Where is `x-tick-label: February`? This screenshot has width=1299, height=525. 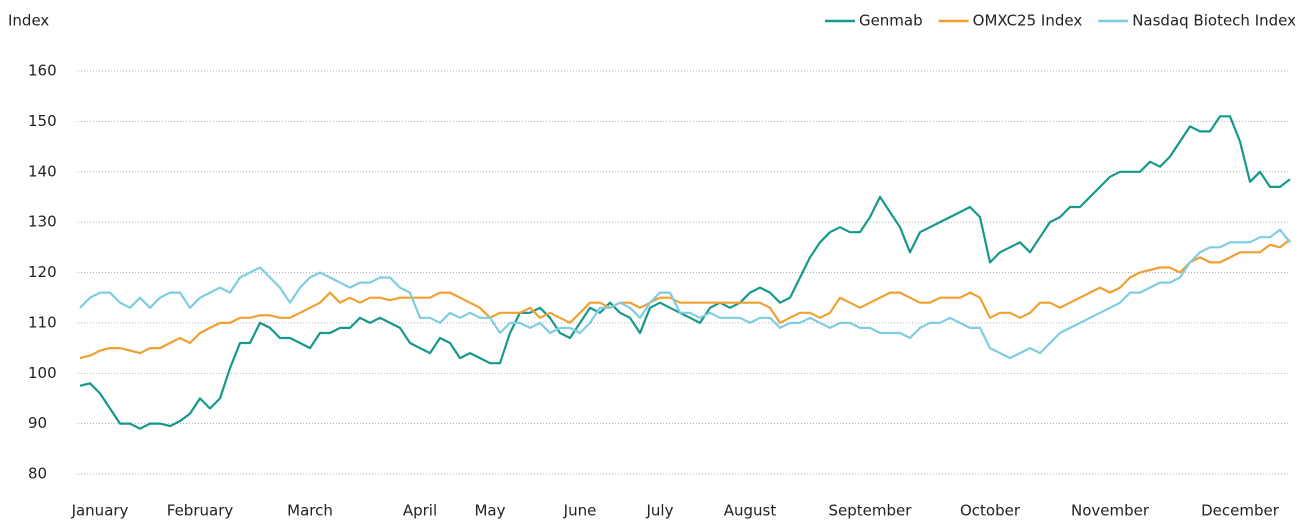
x-tick-label: February is located at coordinates (200, 511).